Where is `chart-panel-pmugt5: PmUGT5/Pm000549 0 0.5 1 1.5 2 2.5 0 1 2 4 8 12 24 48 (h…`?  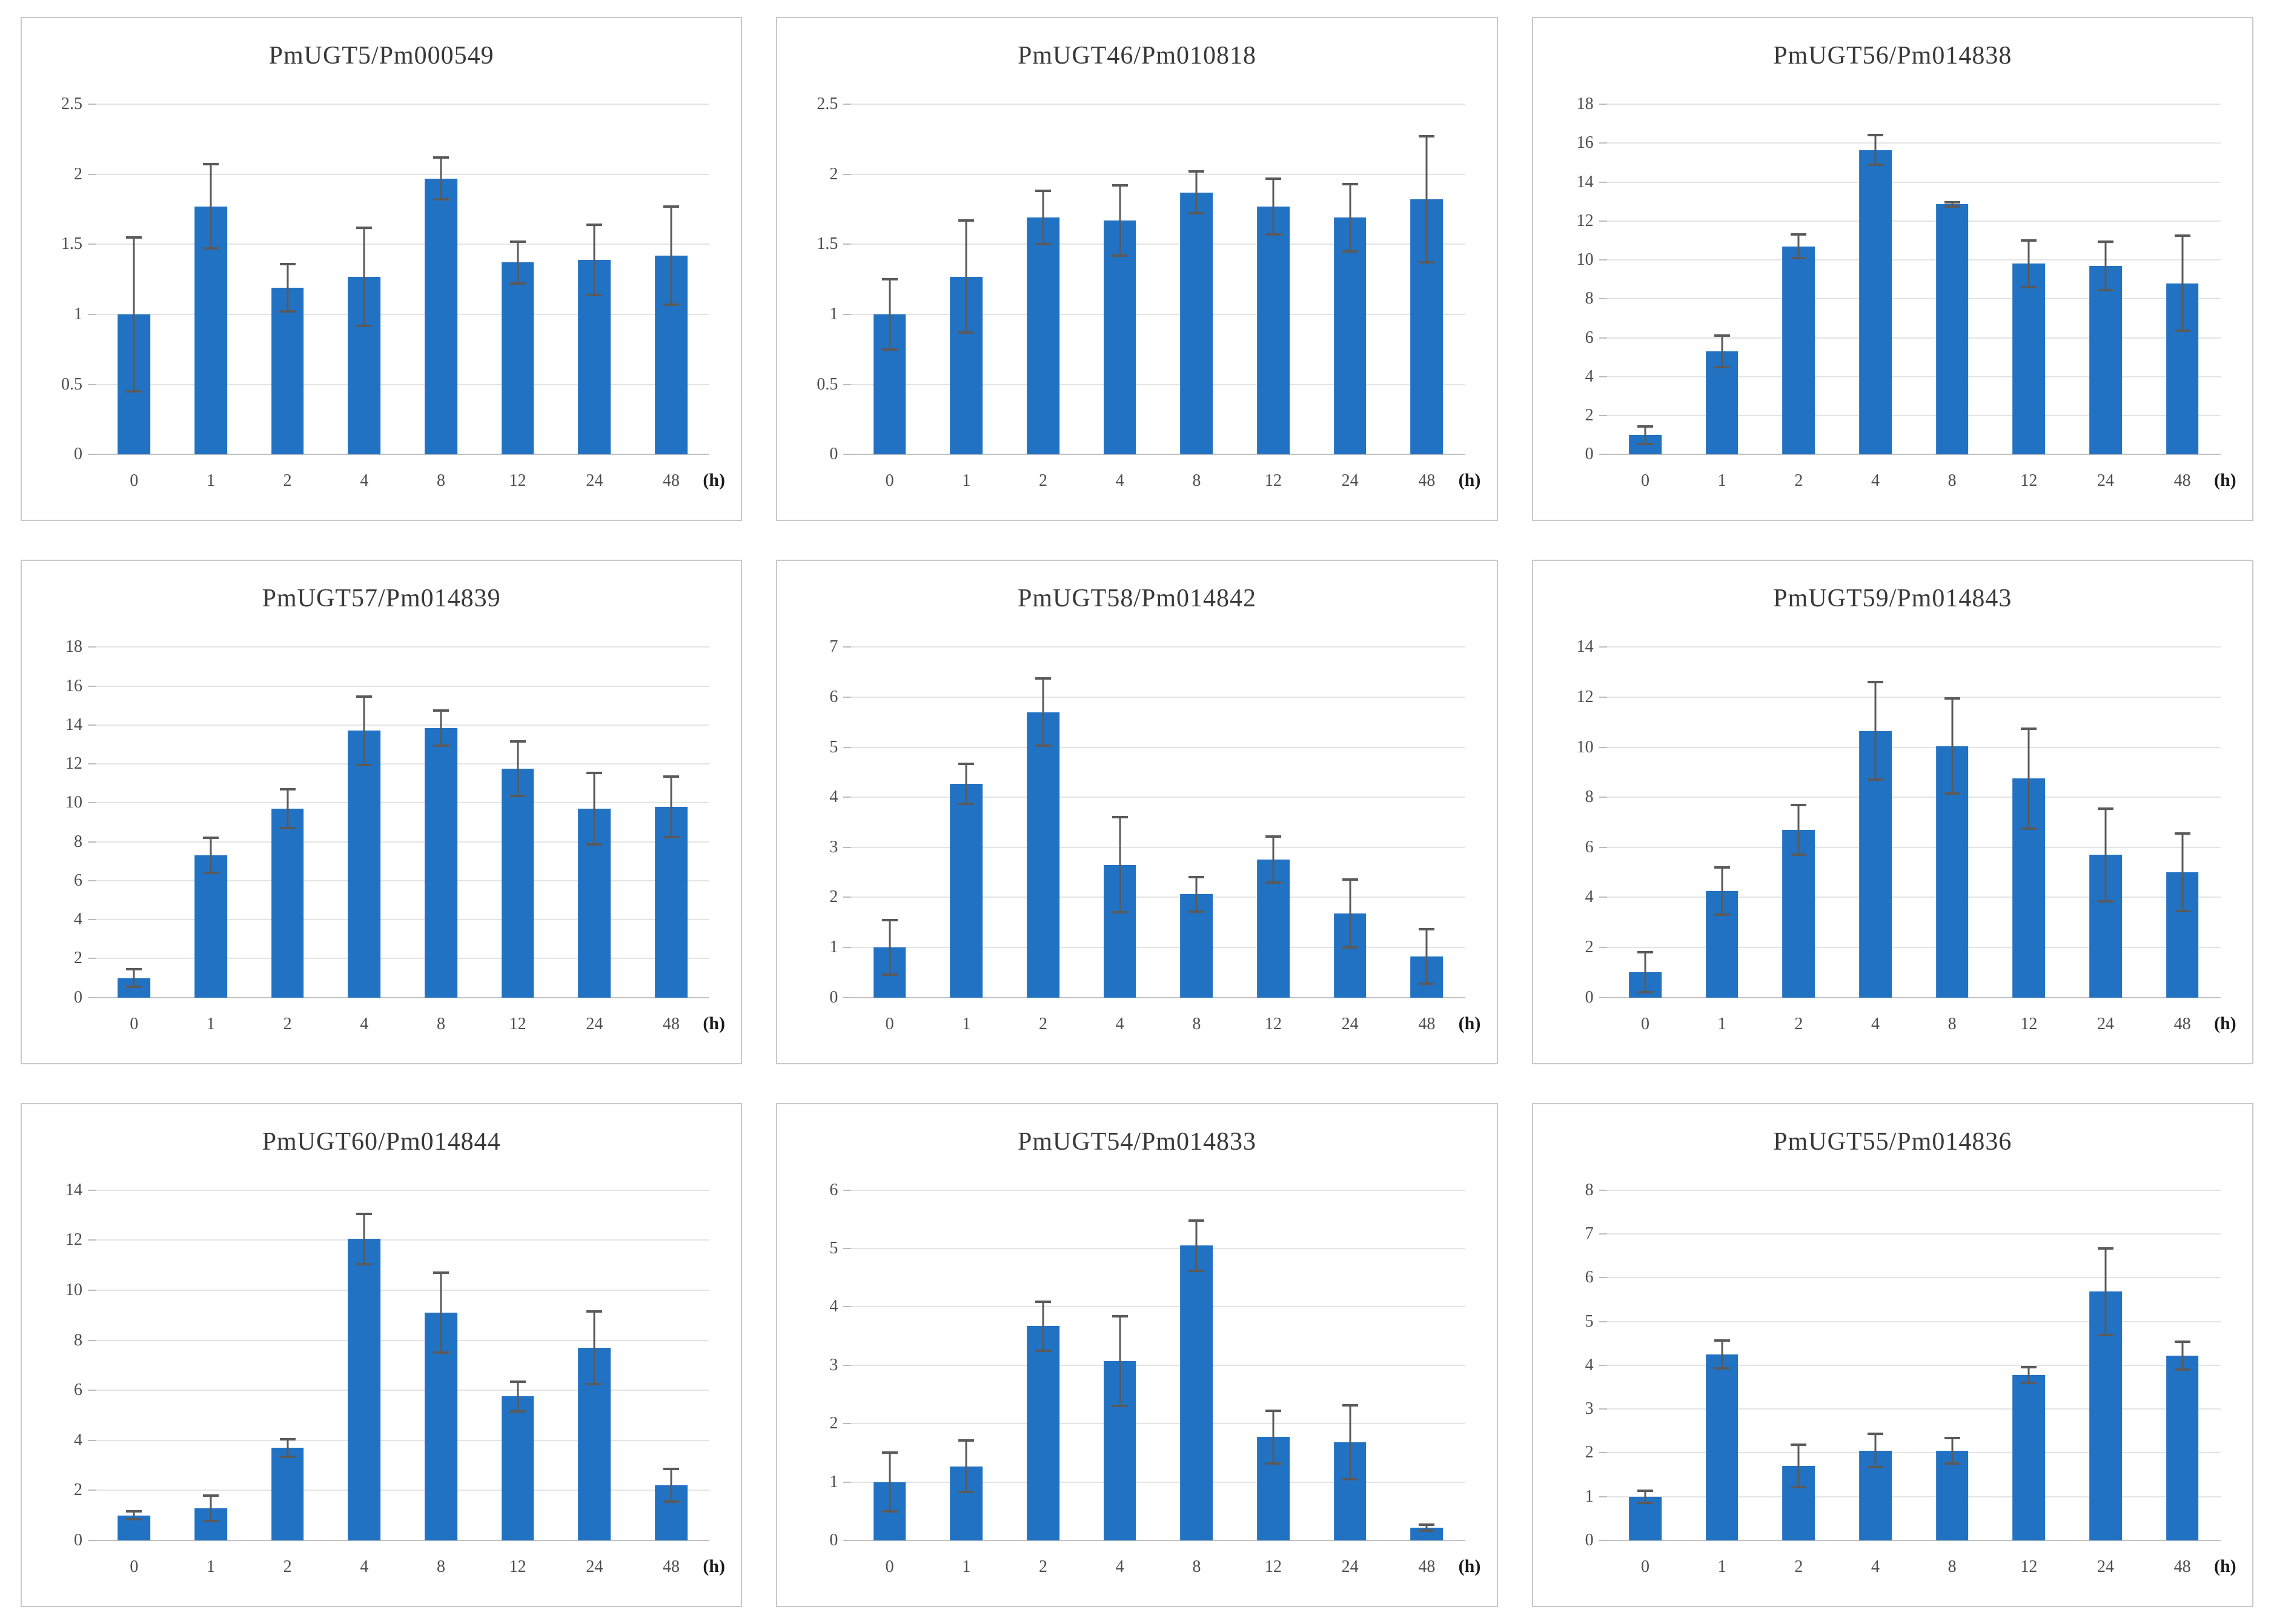
chart-panel-pmugt5: PmUGT5/Pm000549 0 0.5 1 1.5 2 2.5 0 1 2 4 8 12 24 48 (h… is located at coordinates (382, 269).